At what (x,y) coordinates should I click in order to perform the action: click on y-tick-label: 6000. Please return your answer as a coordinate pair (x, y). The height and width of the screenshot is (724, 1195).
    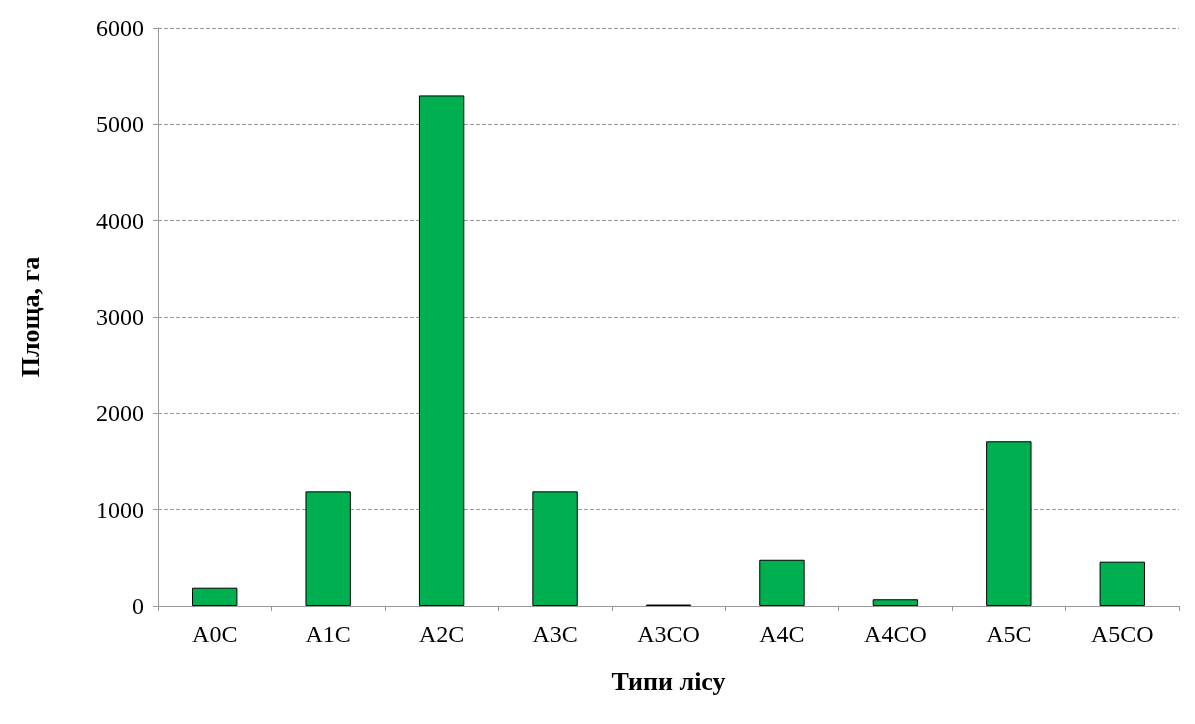
    Looking at the image, I should click on (120, 28).